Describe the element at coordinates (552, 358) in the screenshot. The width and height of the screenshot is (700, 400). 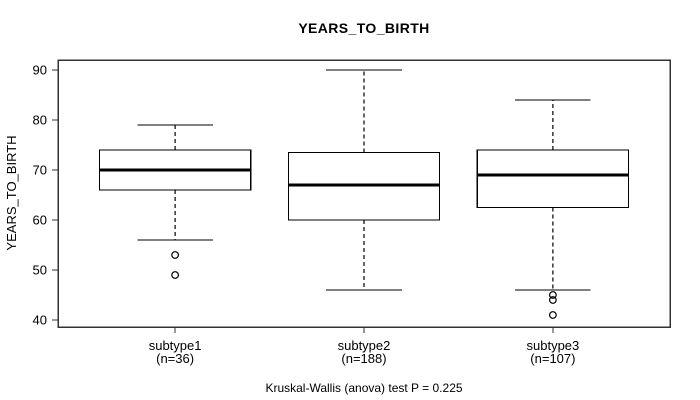
I see `category-count-subtype3: (n=107)` at that location.